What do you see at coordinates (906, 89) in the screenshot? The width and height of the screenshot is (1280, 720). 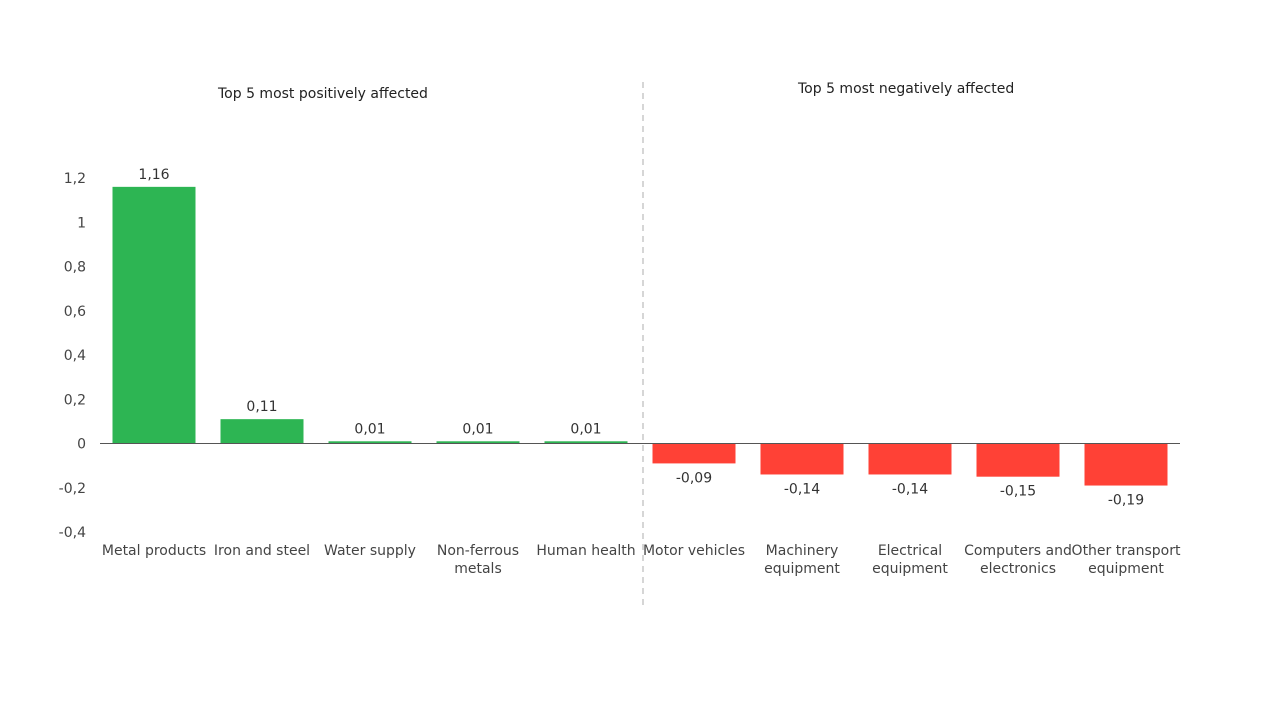 I see `negative-section-title: Top 5 most negatively affected` at bounding box center [906, 89].